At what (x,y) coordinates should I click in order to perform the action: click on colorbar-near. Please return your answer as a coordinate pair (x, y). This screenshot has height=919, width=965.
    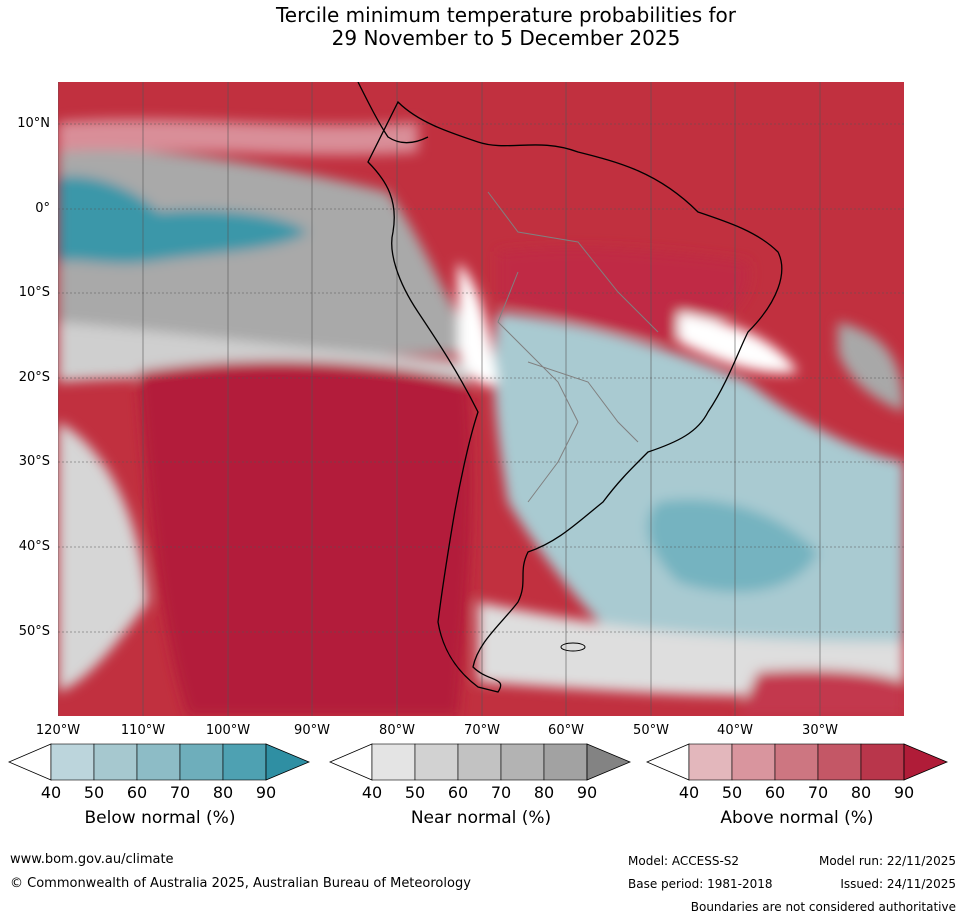
    Looking at the image, I should click on (480, 762).